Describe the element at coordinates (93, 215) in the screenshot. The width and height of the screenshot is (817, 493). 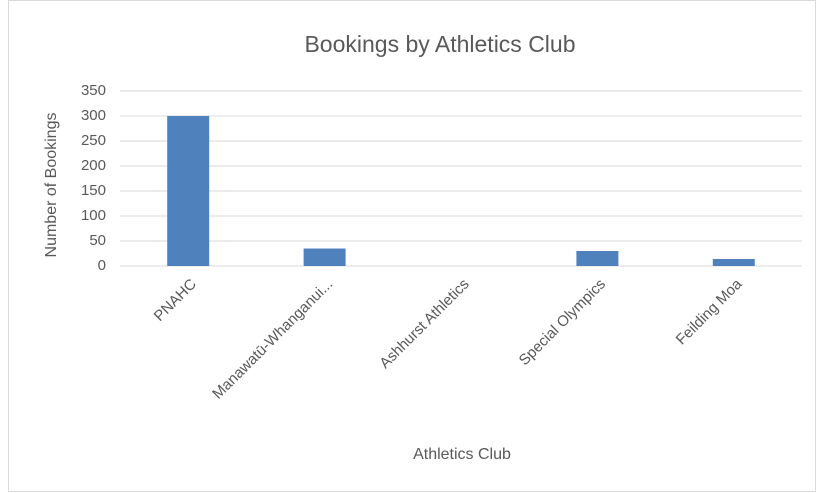
I see `y-tick-label: 100` at that location.